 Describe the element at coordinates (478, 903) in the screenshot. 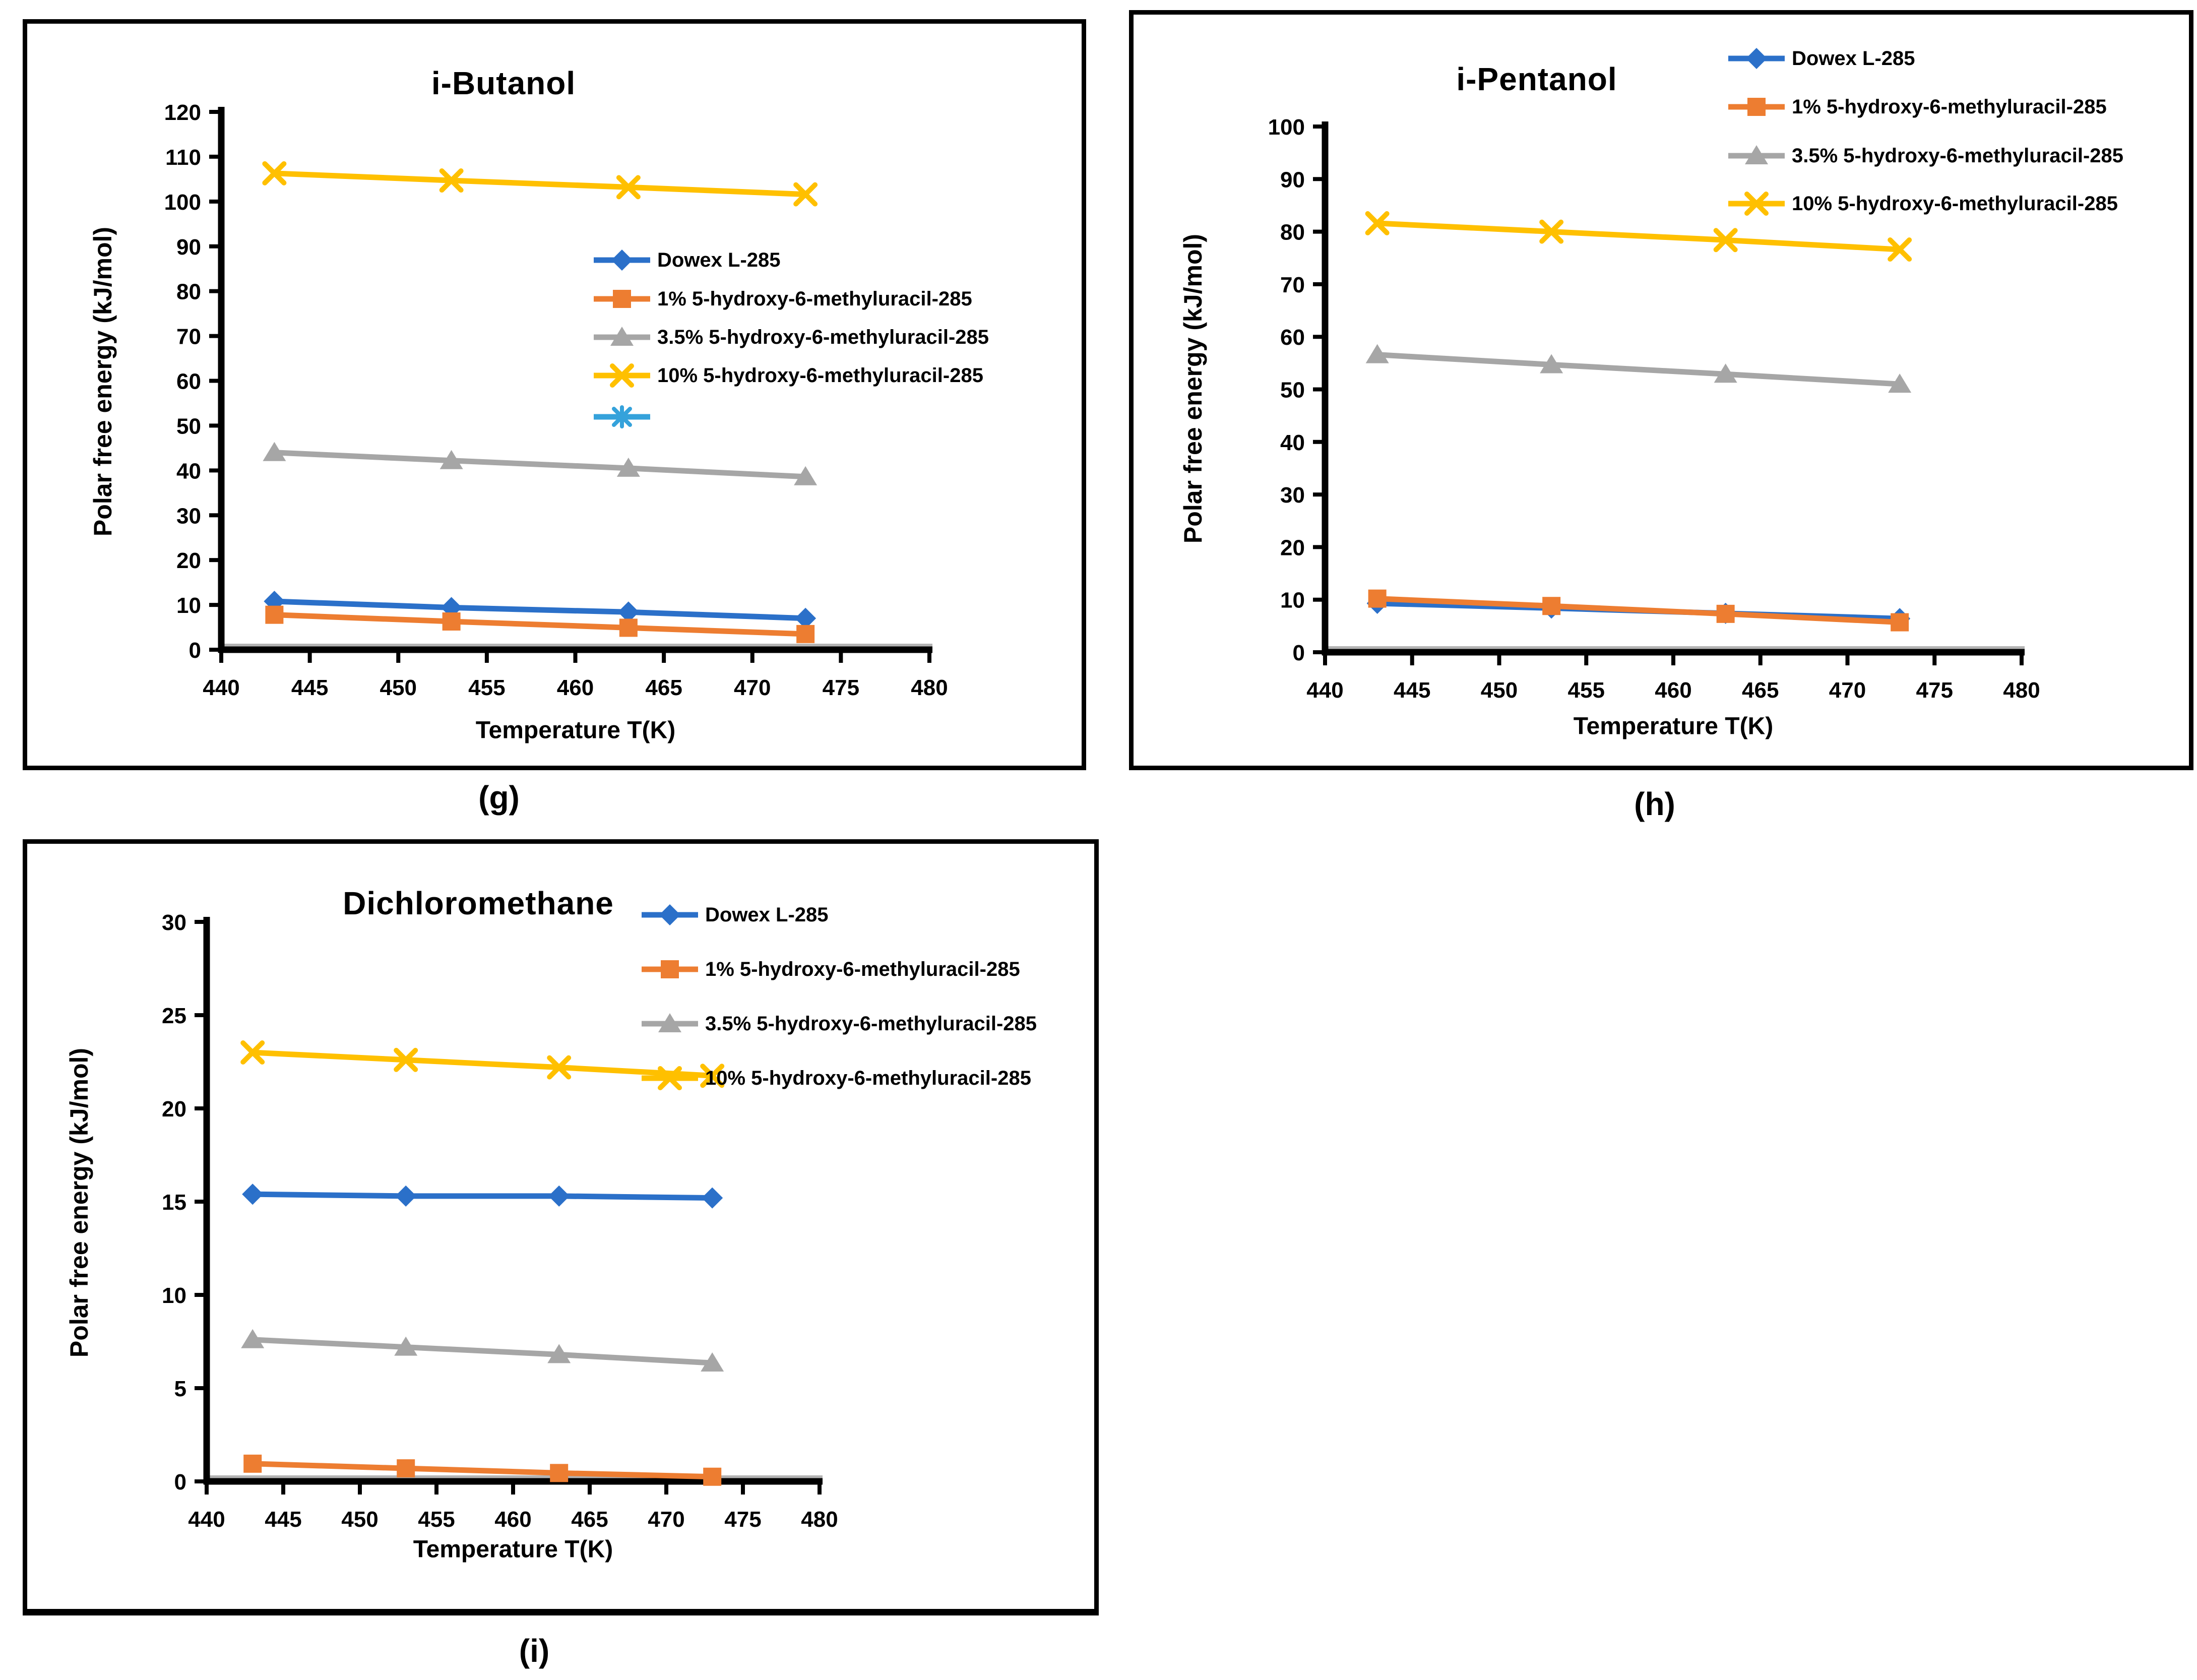

I see `chart-title-dichloromethane: Dichloromethane` at that location.